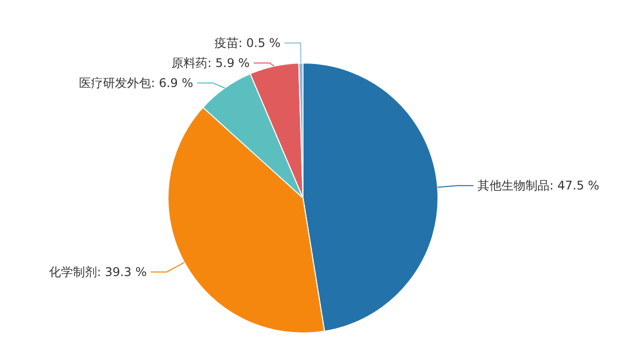 The image size is (640, 360). What do you see at coordinates (72, 271) in the screenshot?
I see `slice-label: 化学制剂` at bounding box center [72, 271].